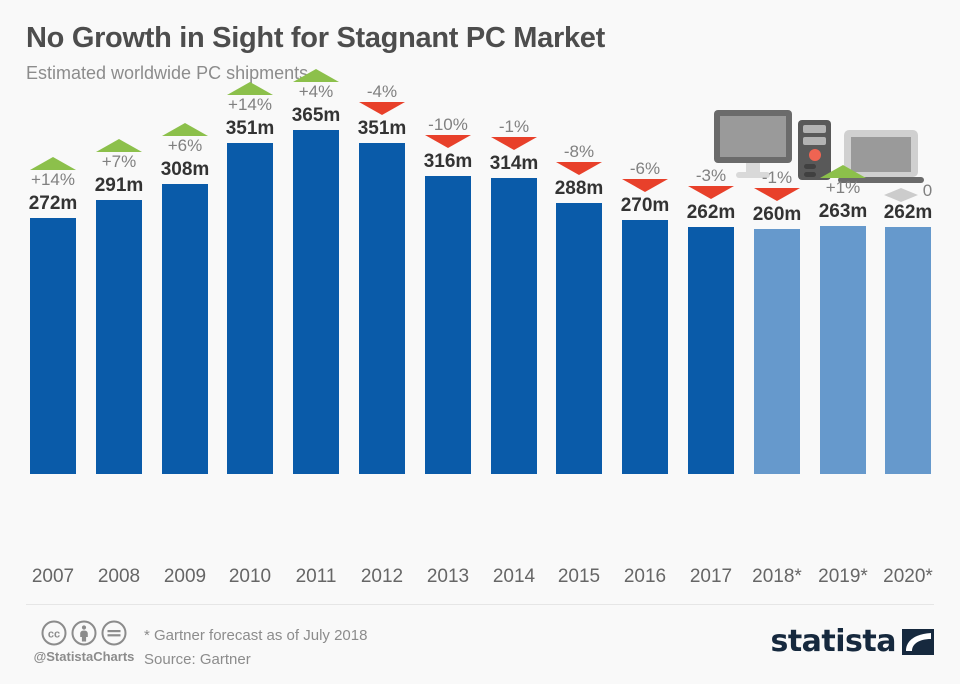  I want to click on x-axis-label: 2012, so click(382, 576).